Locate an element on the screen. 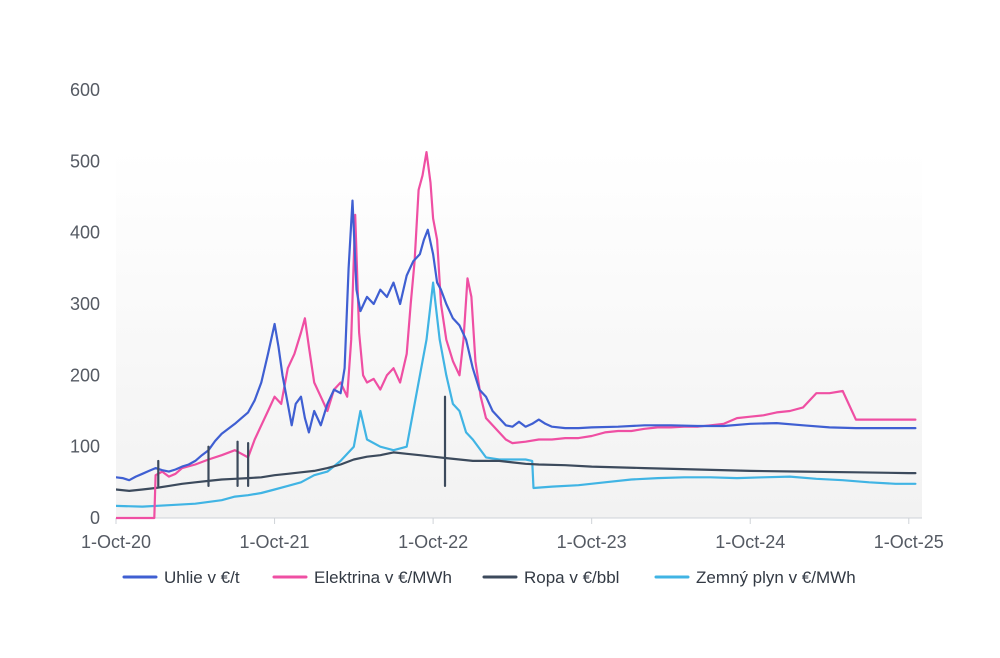 The height and width of the screenshot is (658, 1000). legend-item: Elektrina v €/MWh is located at coordinates (362, 577).